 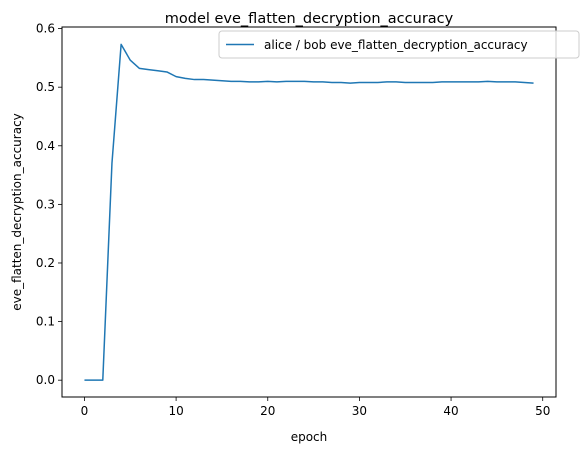 I want to click on y-tick-label: 0.4, so click(x=45, y=146).